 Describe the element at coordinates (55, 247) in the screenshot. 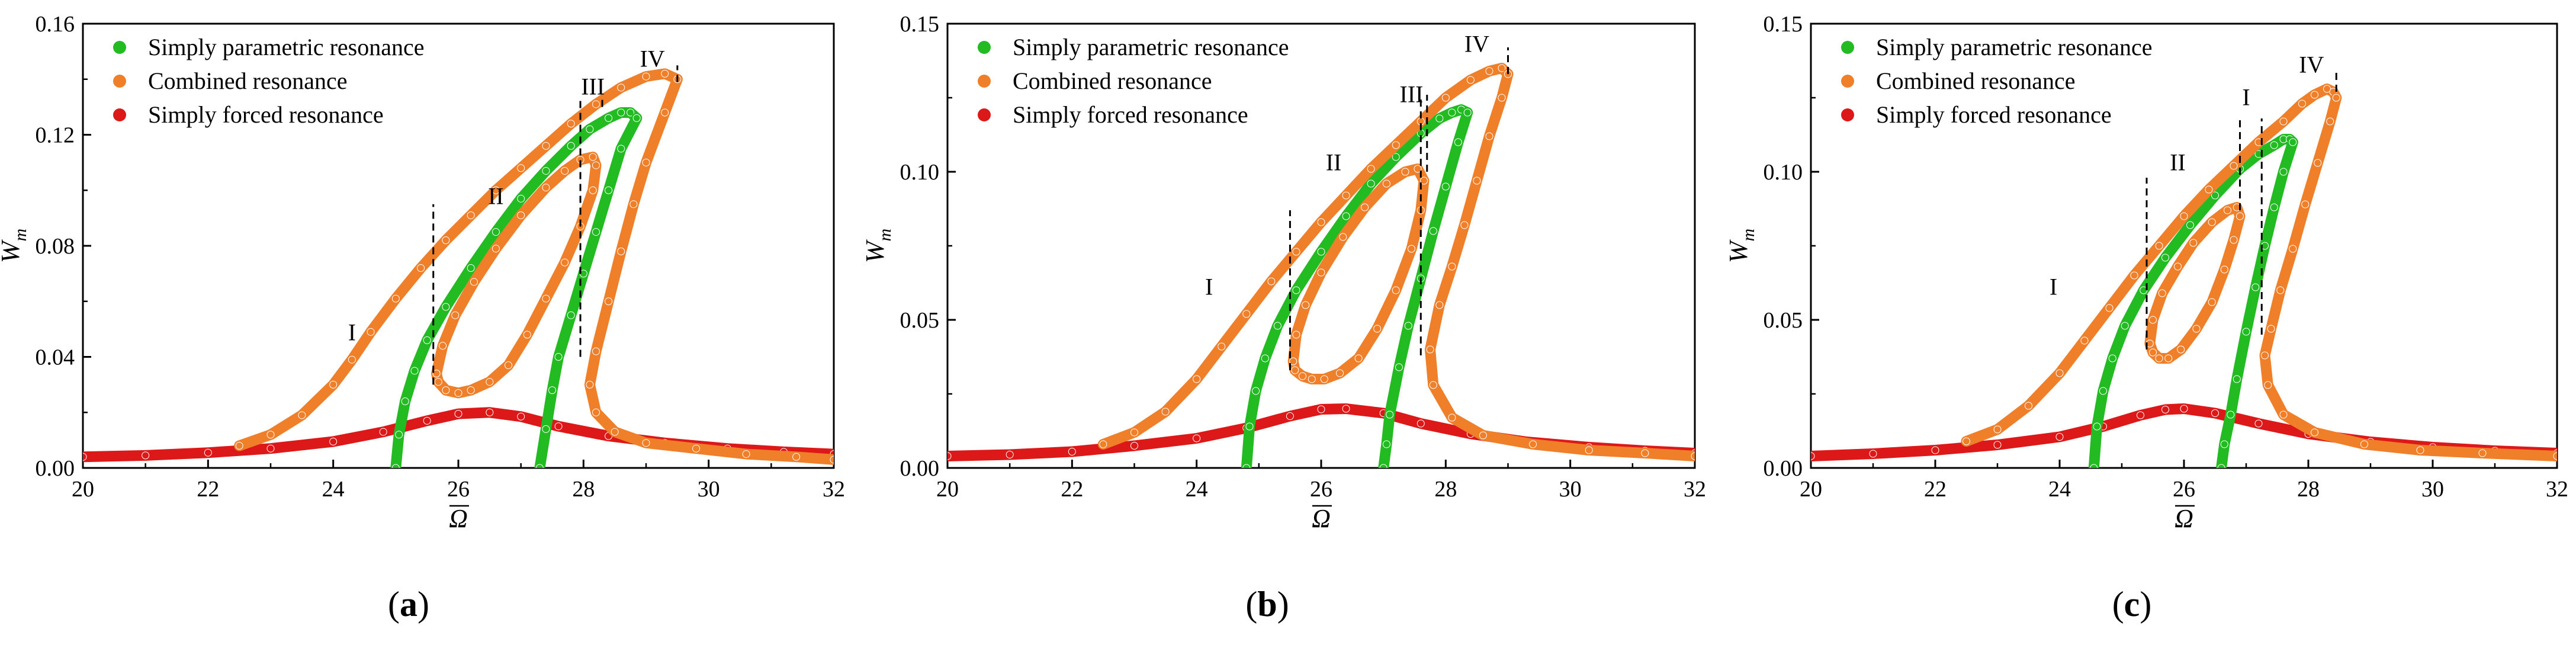

I see `y-tick-label: 0.08` at that location.